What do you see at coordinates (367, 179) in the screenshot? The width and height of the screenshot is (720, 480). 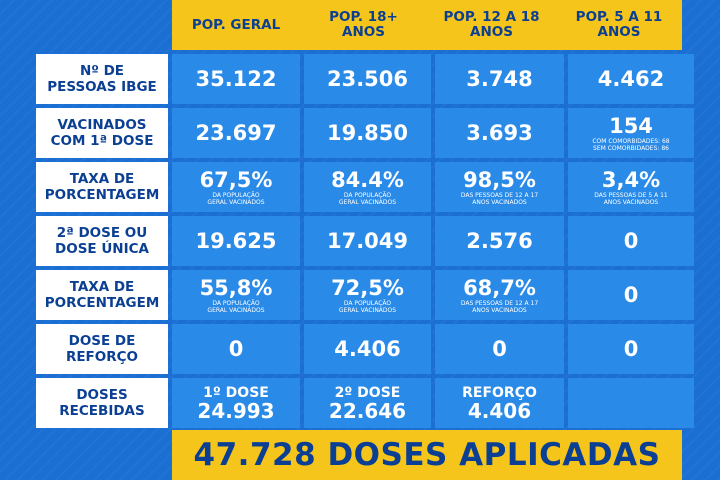 I see `cell-value: 84.4%` at bounding box center [367, 179].